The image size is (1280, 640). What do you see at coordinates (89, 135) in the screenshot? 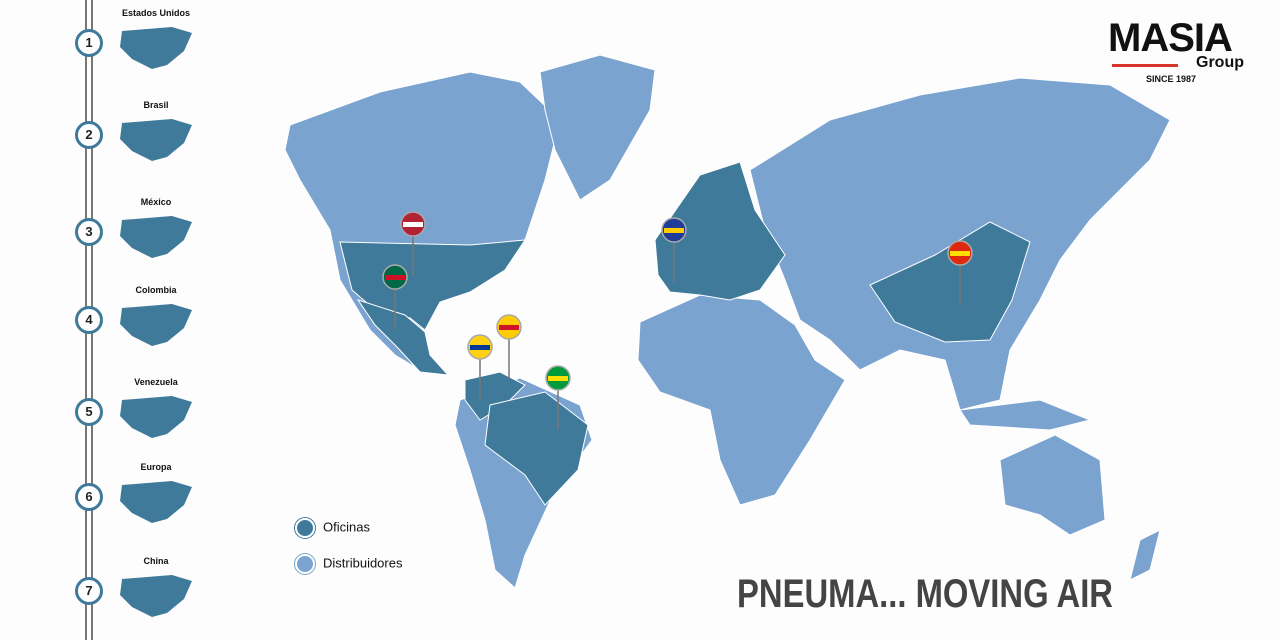
I see `step-number: 2` at bounding box center [89, 135].